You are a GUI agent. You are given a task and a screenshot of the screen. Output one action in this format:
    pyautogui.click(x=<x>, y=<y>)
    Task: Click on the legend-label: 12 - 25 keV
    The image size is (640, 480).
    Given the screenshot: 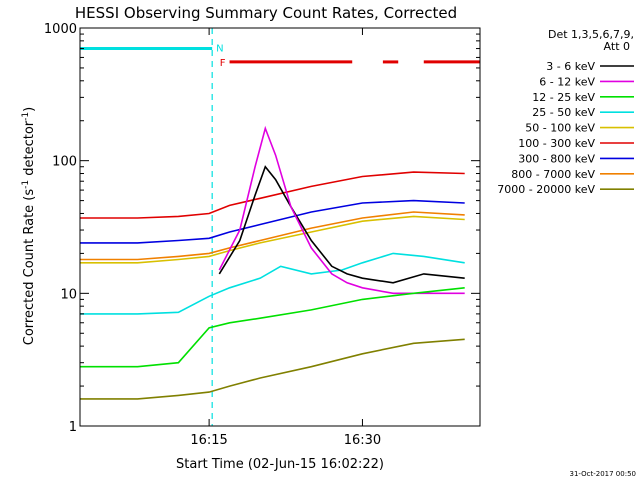 What is the action you would take?
    pyautogui.click(x=563, y=97)
    